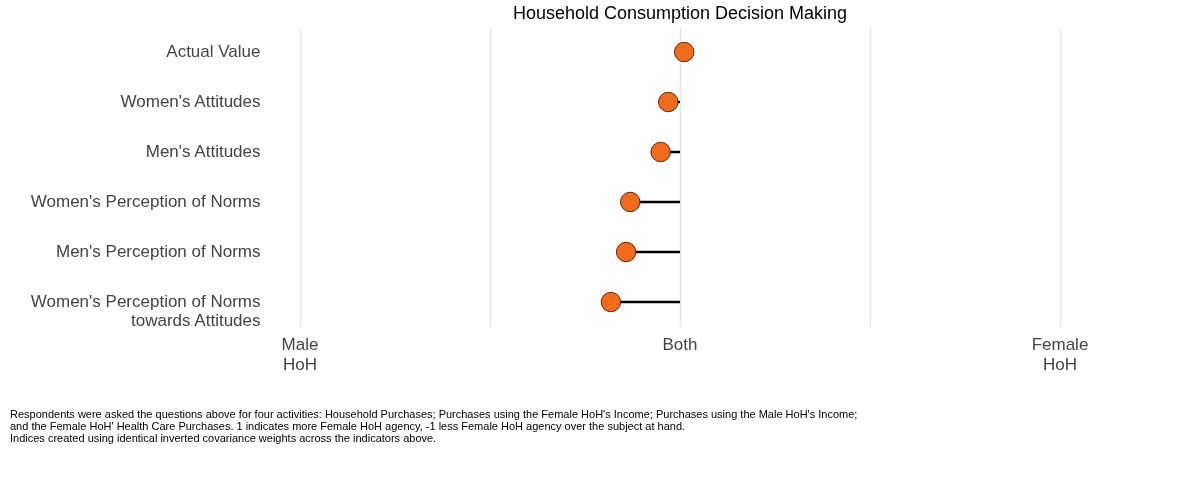  What do you see at coordinates (680, 13) in the screenshot?
I see `chart-title: Household Consumption Decision Making` at bounding box center [680, 13].